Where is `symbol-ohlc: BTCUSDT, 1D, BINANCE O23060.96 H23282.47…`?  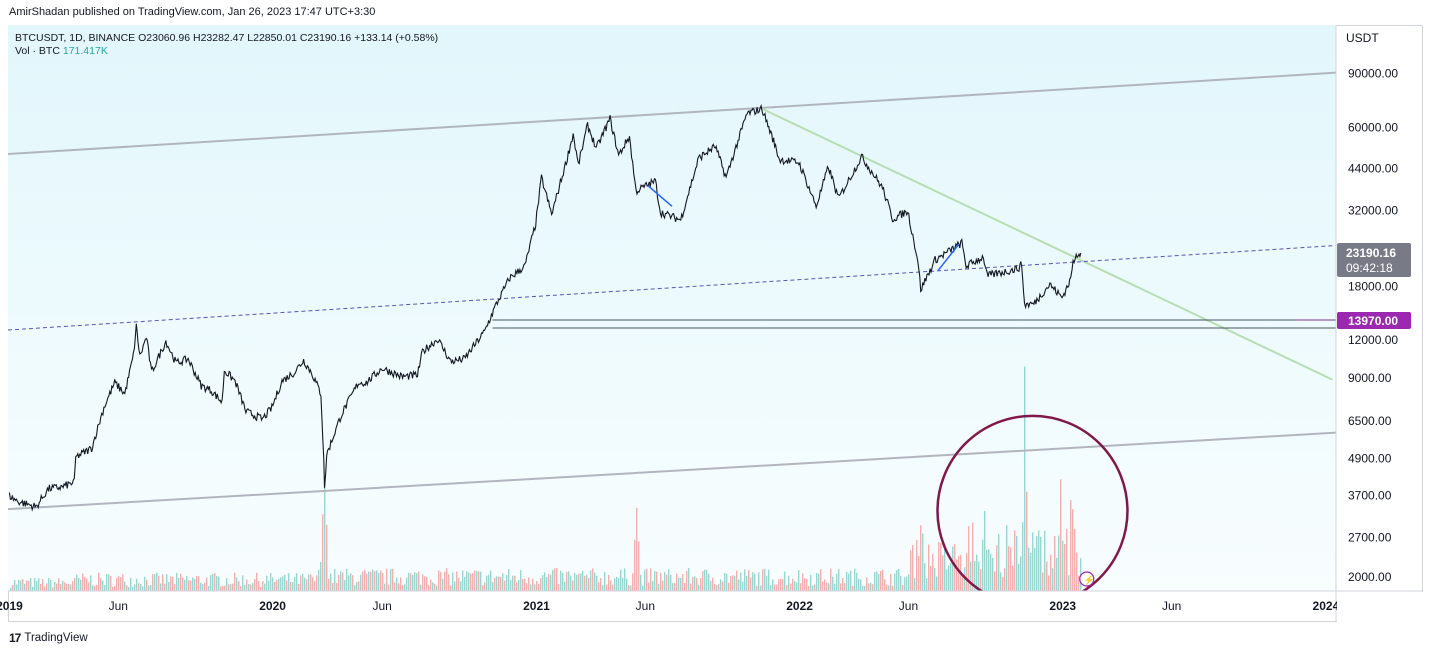 symbol-ohlc: BTCUSDT, 1D, BINANCE O23060.96 H23282.47… is located at coordinates (227, 38).